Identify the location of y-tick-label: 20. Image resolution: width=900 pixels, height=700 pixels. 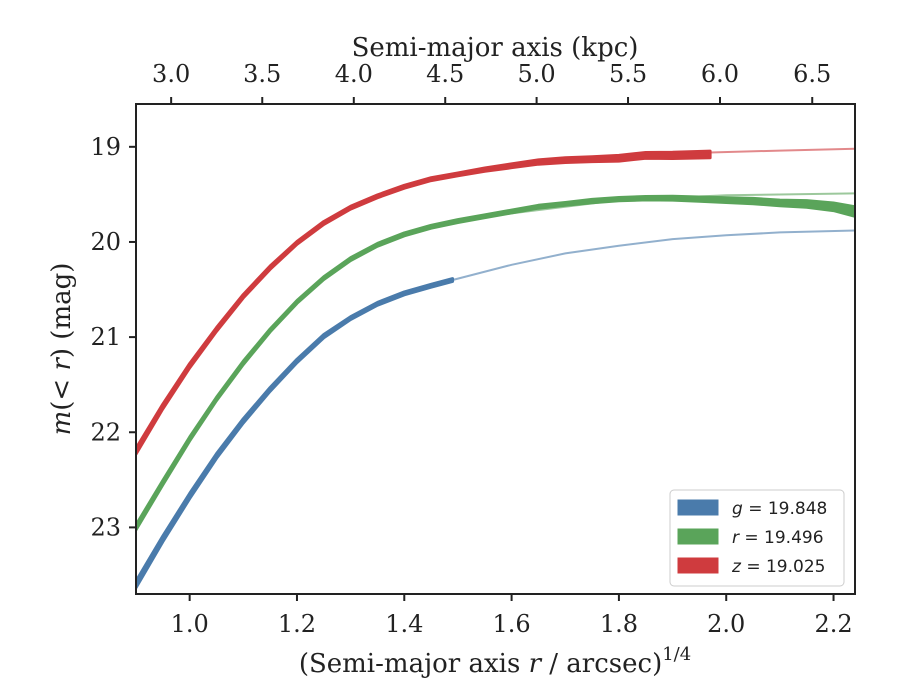
(105, 242).